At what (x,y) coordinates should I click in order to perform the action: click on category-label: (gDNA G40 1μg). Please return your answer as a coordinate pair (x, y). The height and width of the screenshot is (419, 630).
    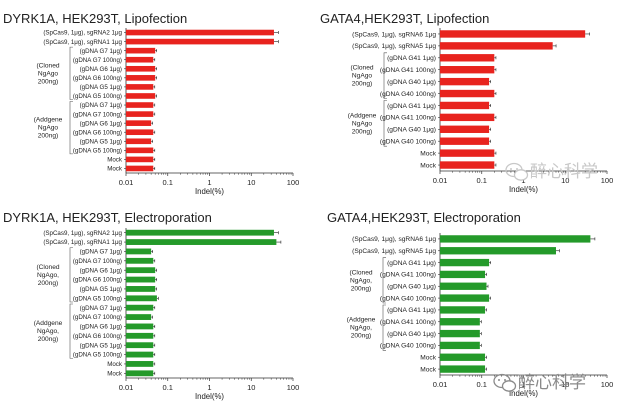
    Looking at the image, I should click on (411, 130).